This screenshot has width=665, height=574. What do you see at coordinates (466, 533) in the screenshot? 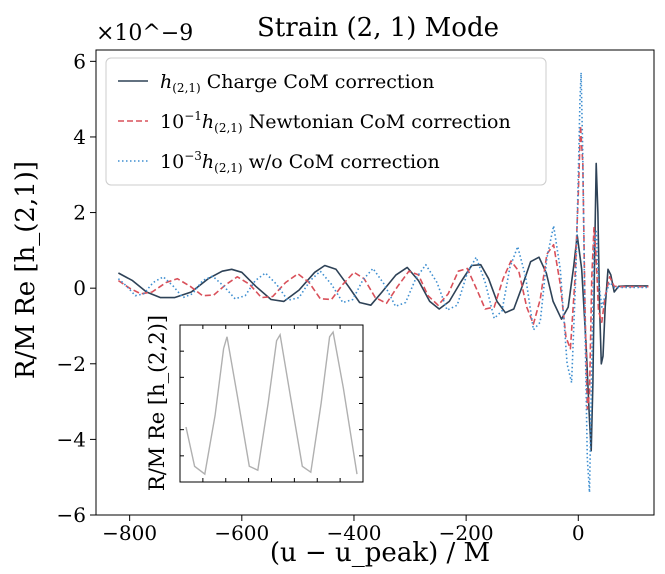
I see `x-tick-label: −200` at bounding box center [466, 533].